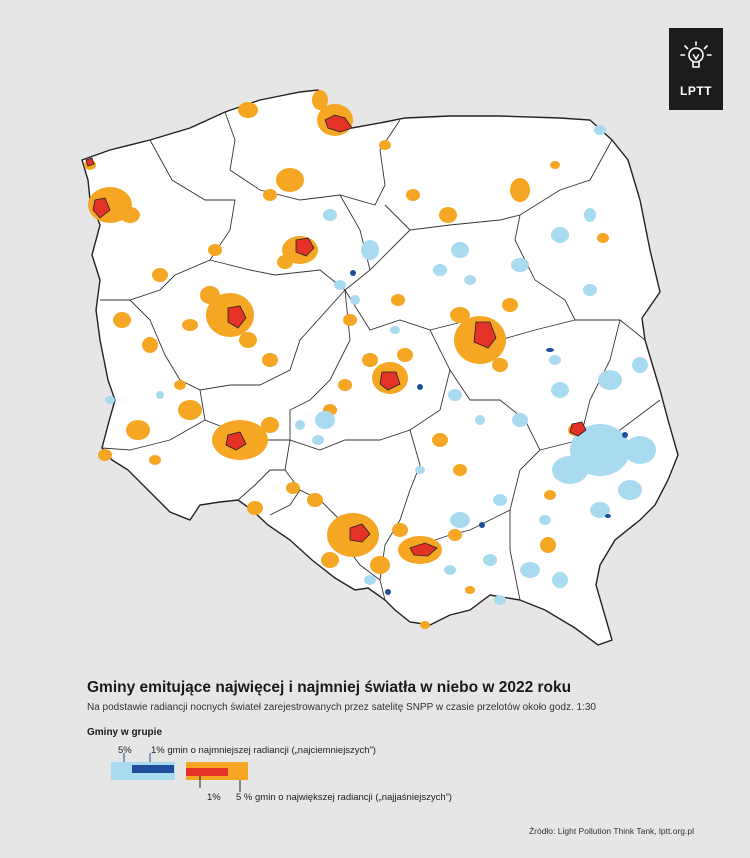 The height and width of the screenshot is (858, 750). Describe the element at coordinates (696, 54) in the screenshot. I see `lightbulb-icon` at that location.